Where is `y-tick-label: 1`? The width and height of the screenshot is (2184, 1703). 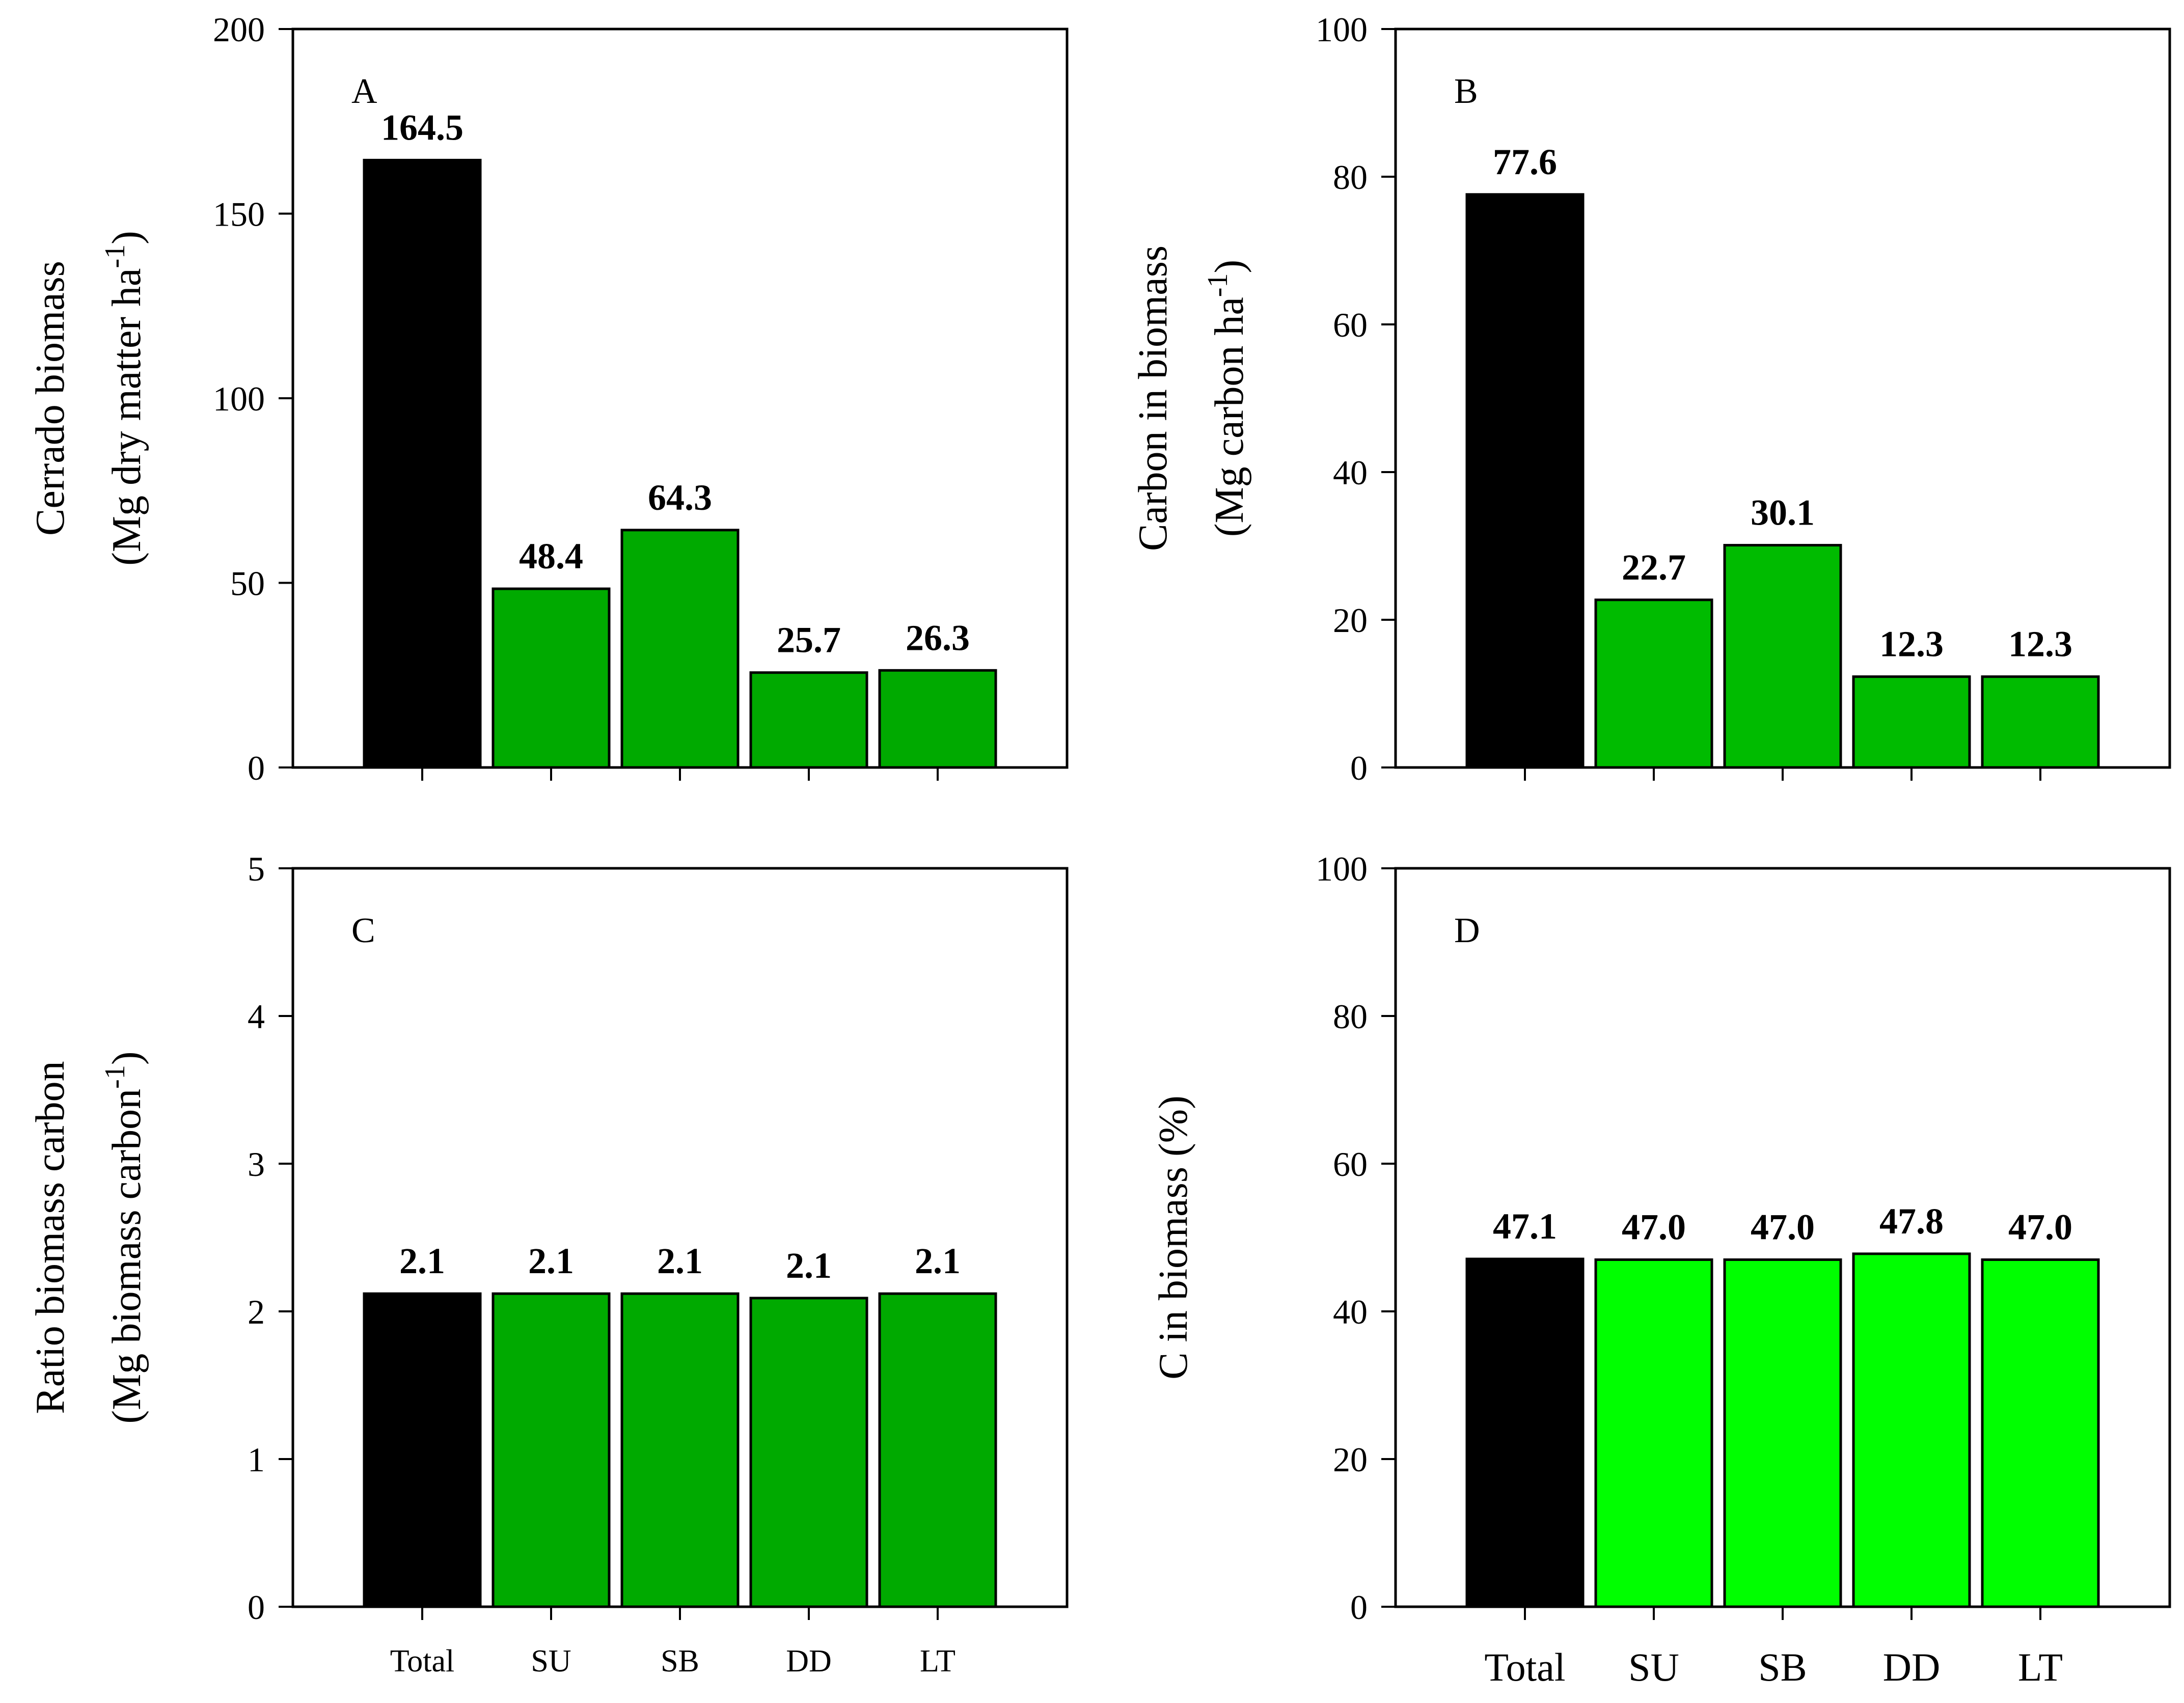
y-tick-label: 1 is located at coordinates (256, 1459).